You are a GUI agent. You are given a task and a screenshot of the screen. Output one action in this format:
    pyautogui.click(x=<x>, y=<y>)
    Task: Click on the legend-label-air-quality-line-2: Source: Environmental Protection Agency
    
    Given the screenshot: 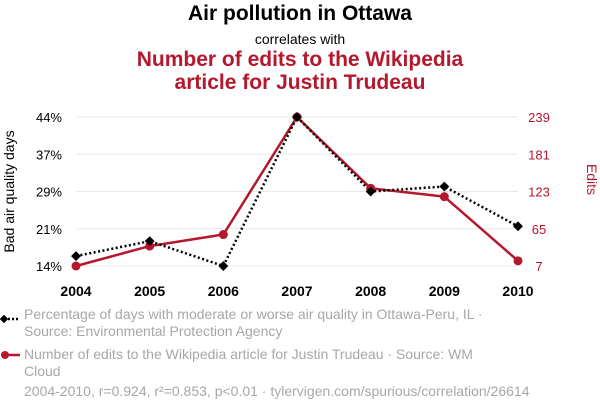 What is the action you would take?
    pyautogui.click(x=153, y=331)
    